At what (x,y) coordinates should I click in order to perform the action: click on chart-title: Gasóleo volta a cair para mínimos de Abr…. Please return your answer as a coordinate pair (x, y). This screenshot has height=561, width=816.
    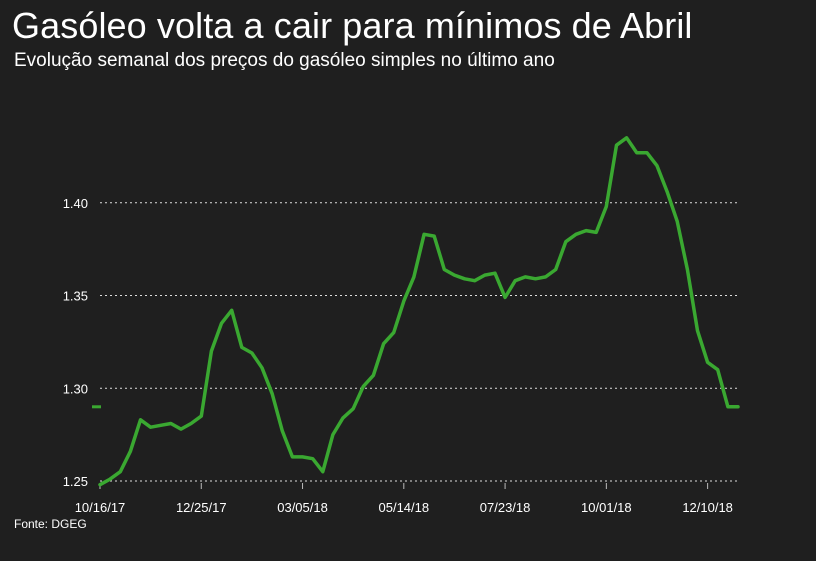
    Looking at the image, I should click on (352, 25).